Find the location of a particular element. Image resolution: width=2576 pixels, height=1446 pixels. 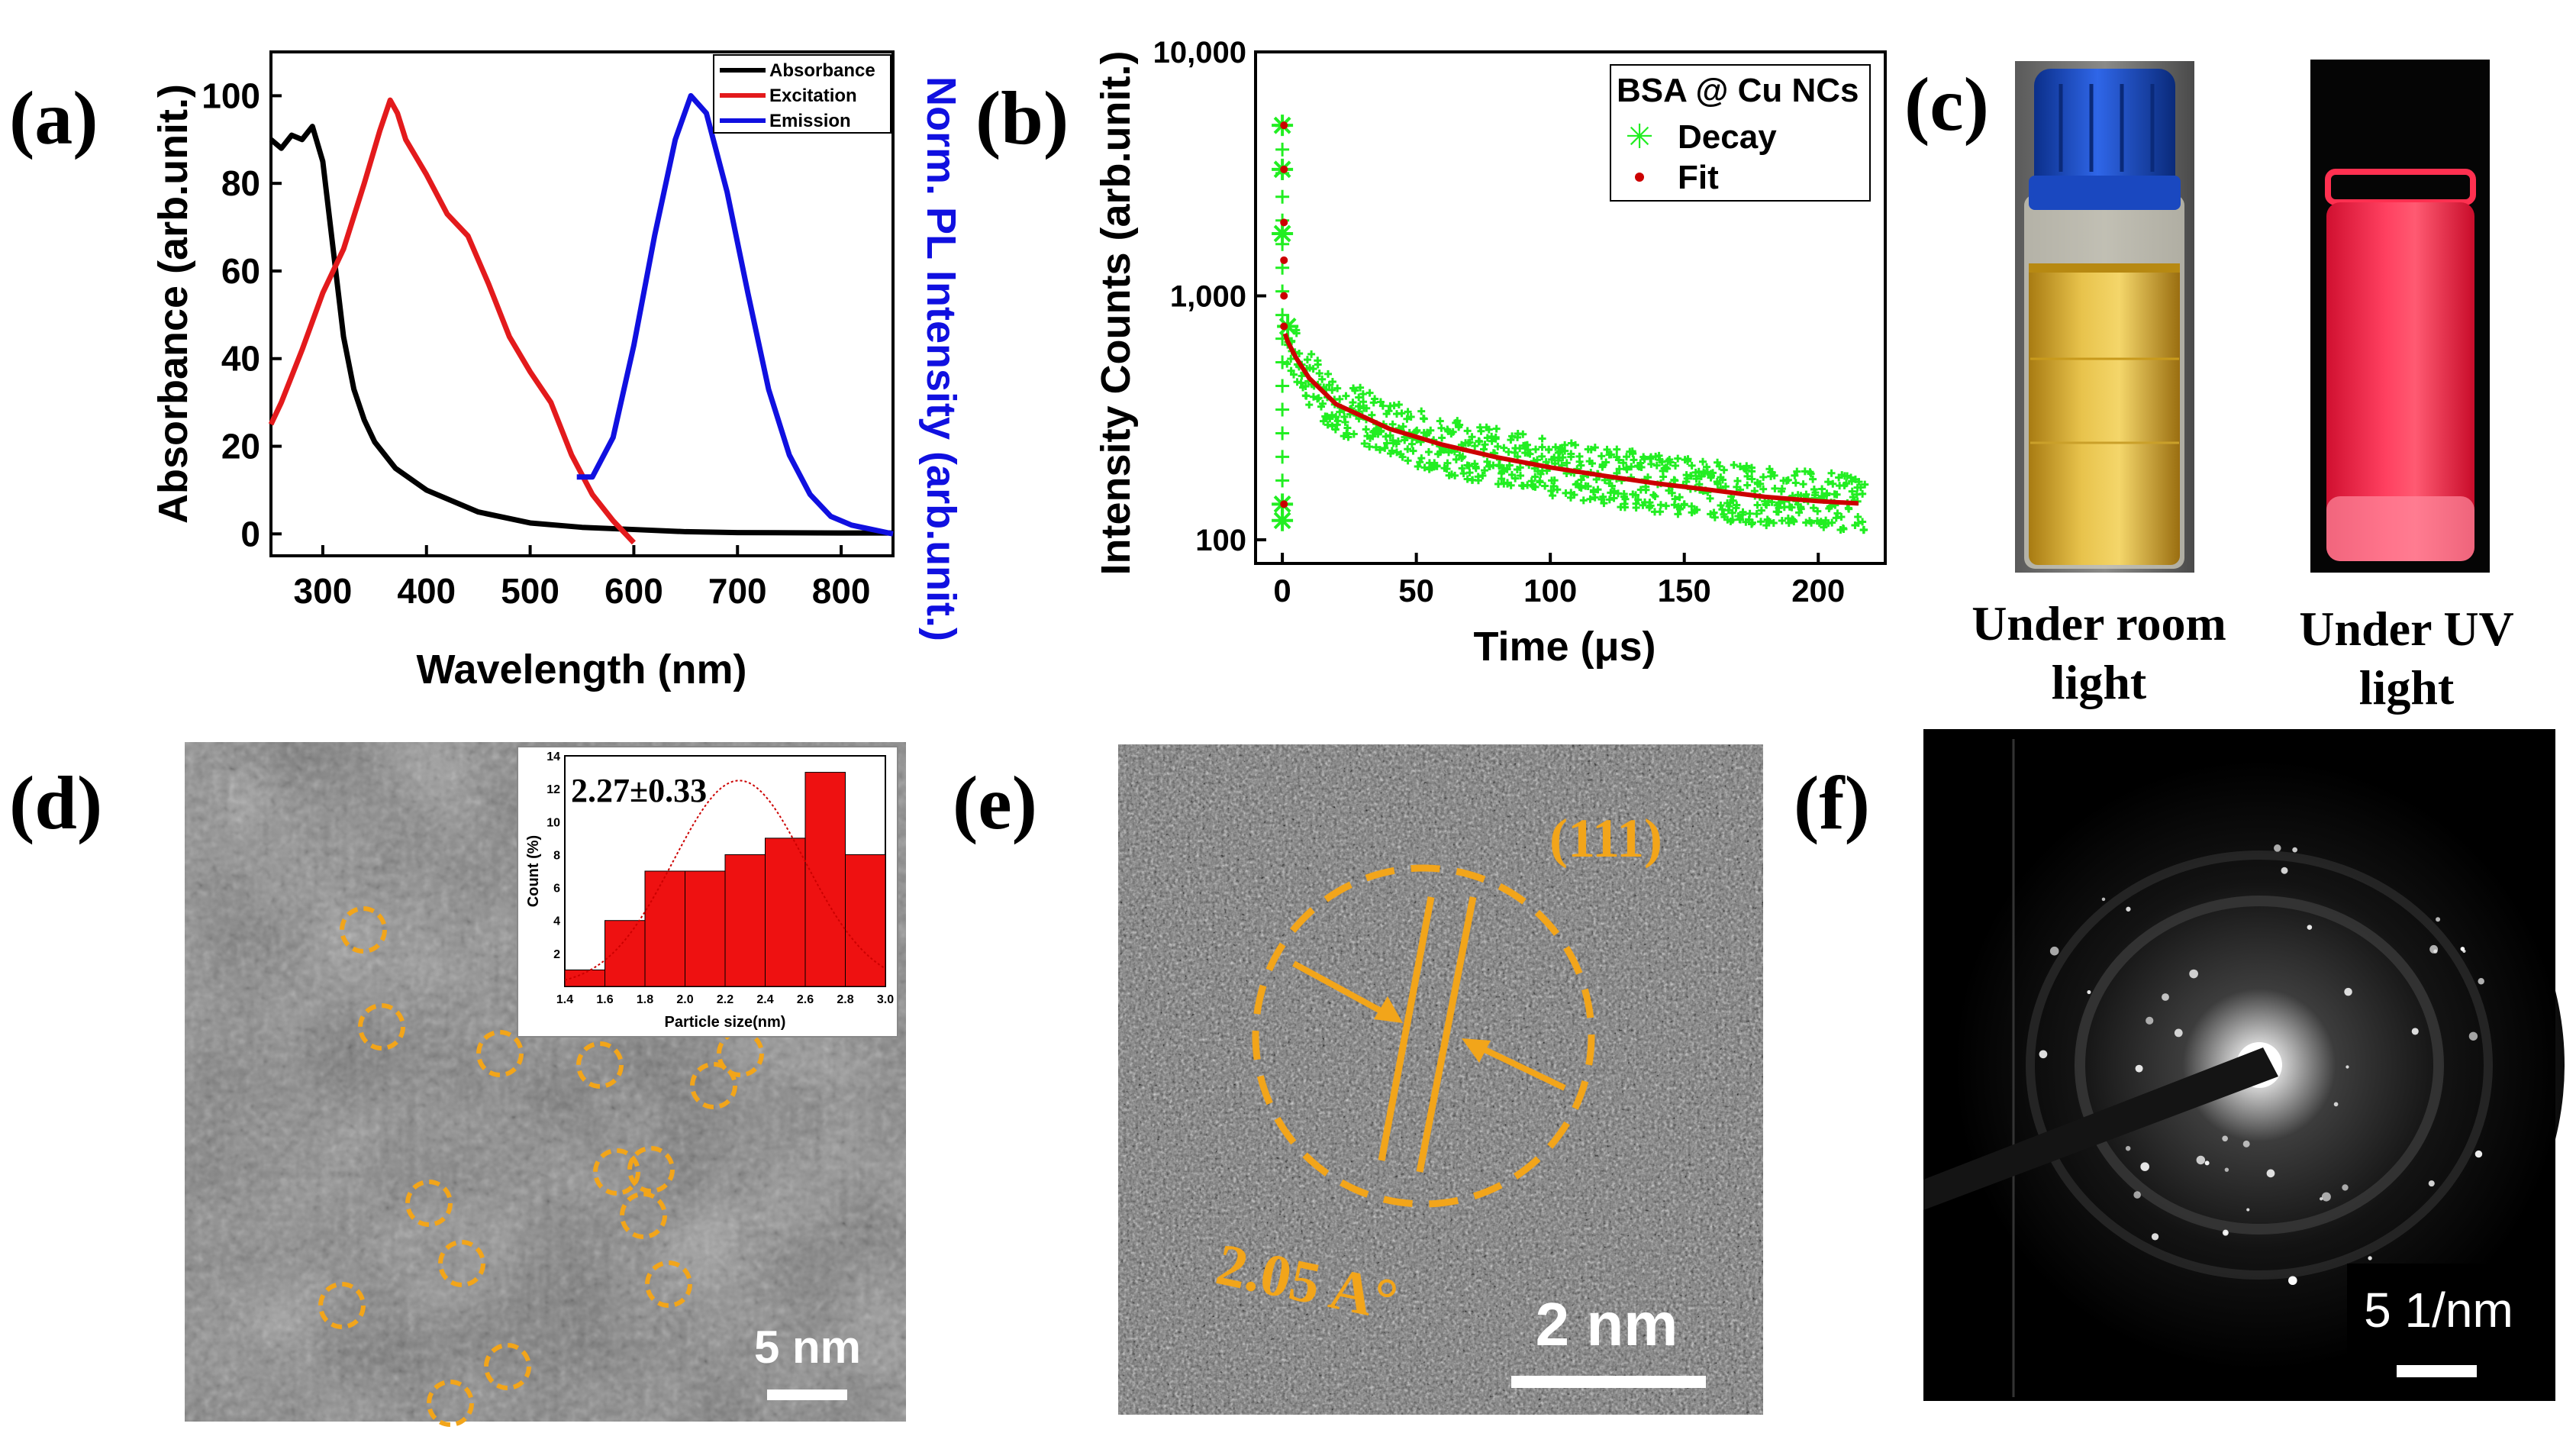

inset-xlabel: Particle size(nm) is located at coordinates (726, 1023).